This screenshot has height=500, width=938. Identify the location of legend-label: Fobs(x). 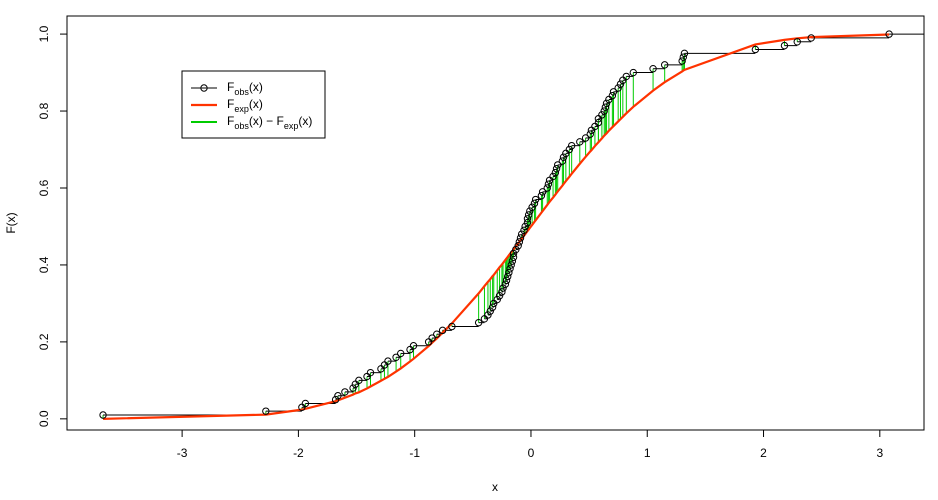
(245, 88).